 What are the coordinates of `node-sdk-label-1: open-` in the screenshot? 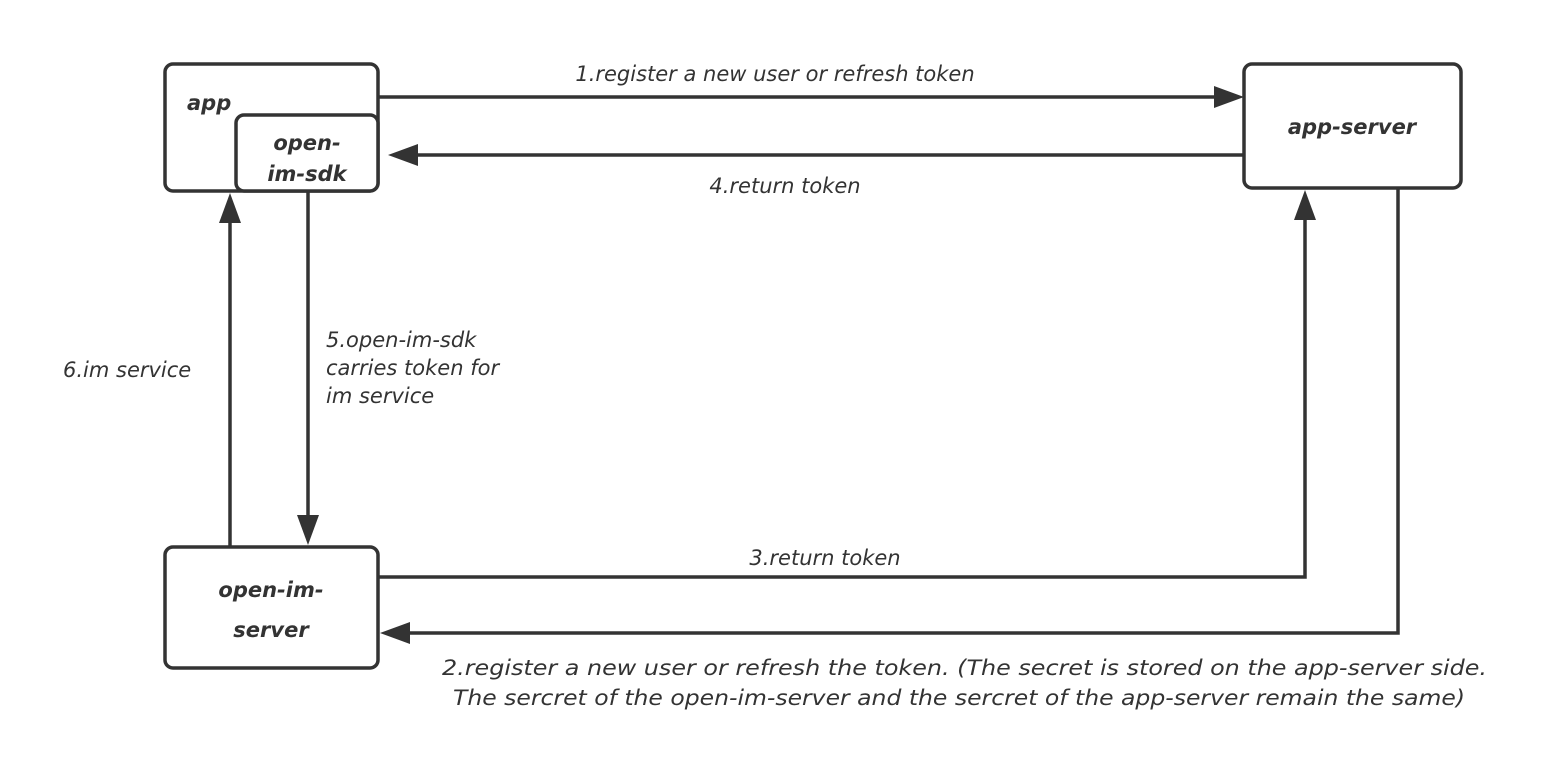 It's located at (306, 143).